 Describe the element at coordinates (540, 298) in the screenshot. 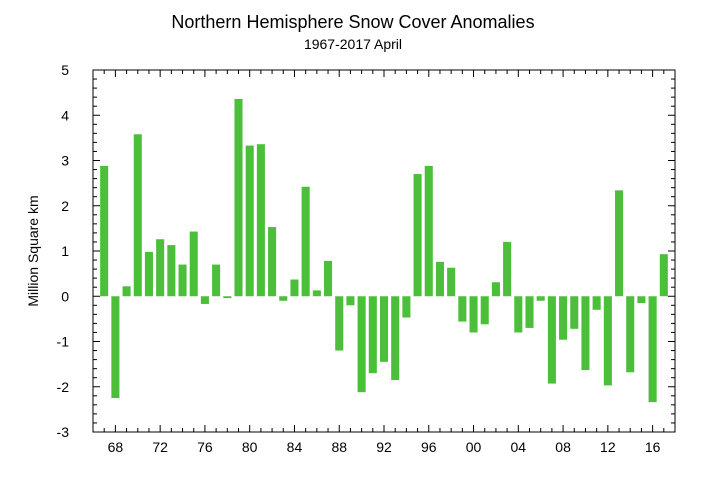

I see `bar-2006` at that location.